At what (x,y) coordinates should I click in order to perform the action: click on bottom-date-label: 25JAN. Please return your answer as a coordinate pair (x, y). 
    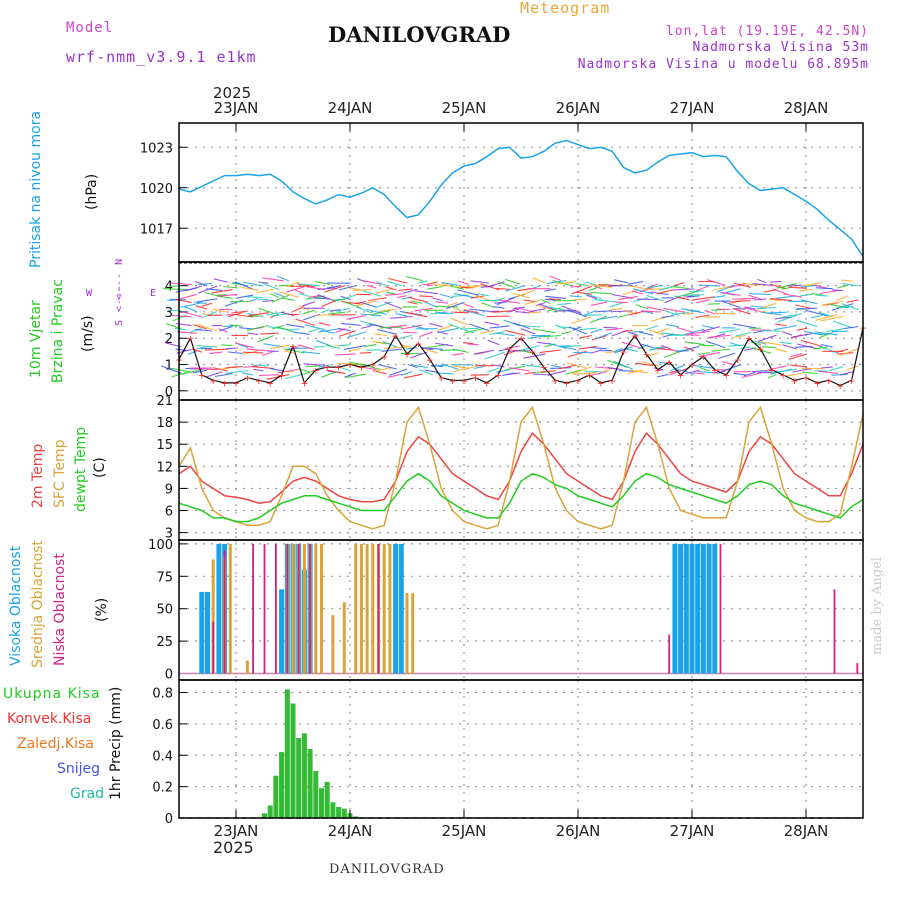
    Looking at the image, I should click on (464, 831).